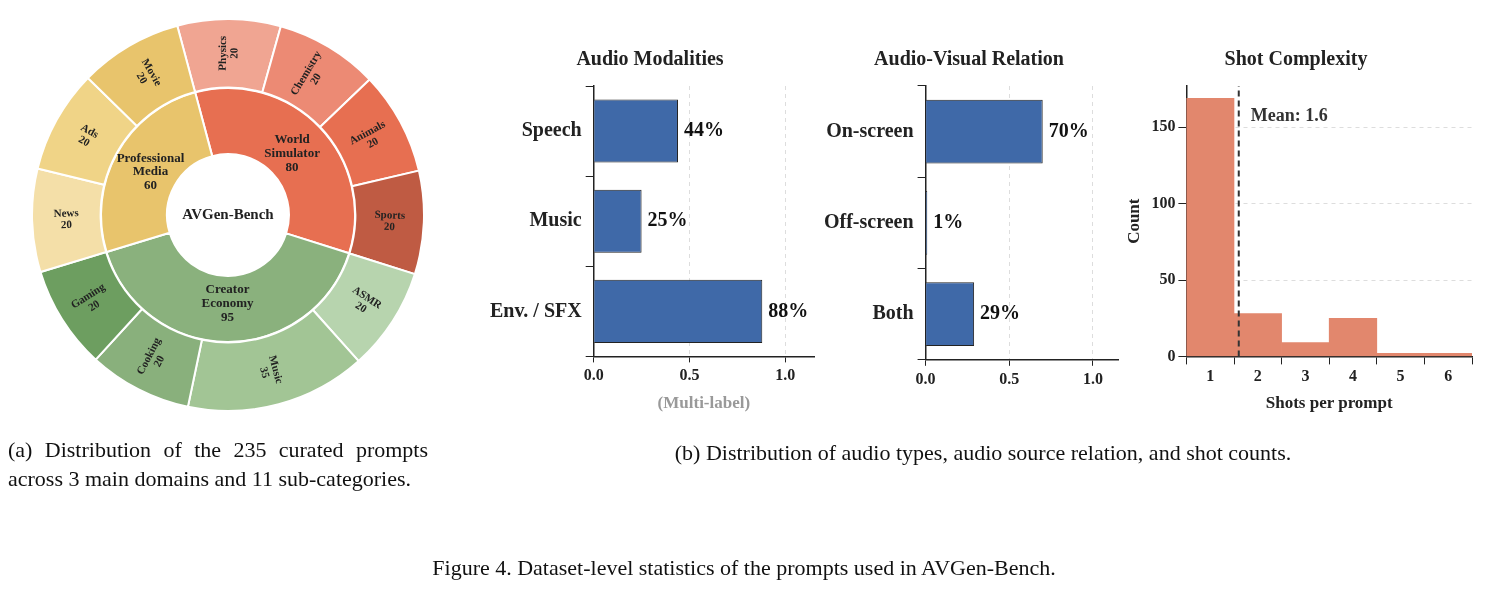 The width and height of the screenshot is (1488, 593). I want to click on data-label: 44%, so click(703, 129).